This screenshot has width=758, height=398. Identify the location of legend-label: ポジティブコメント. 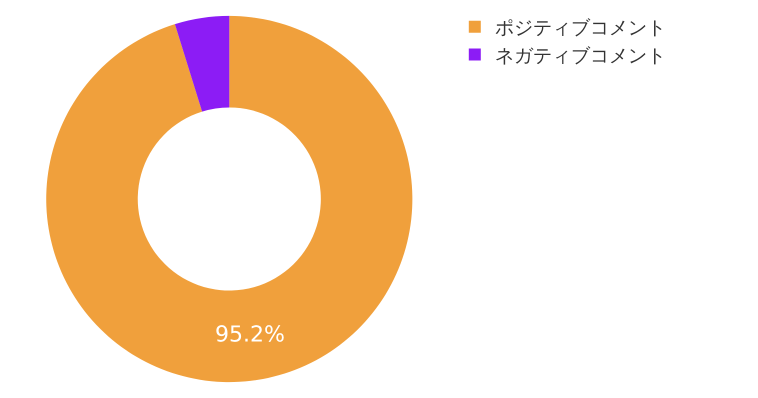
(580, 28).